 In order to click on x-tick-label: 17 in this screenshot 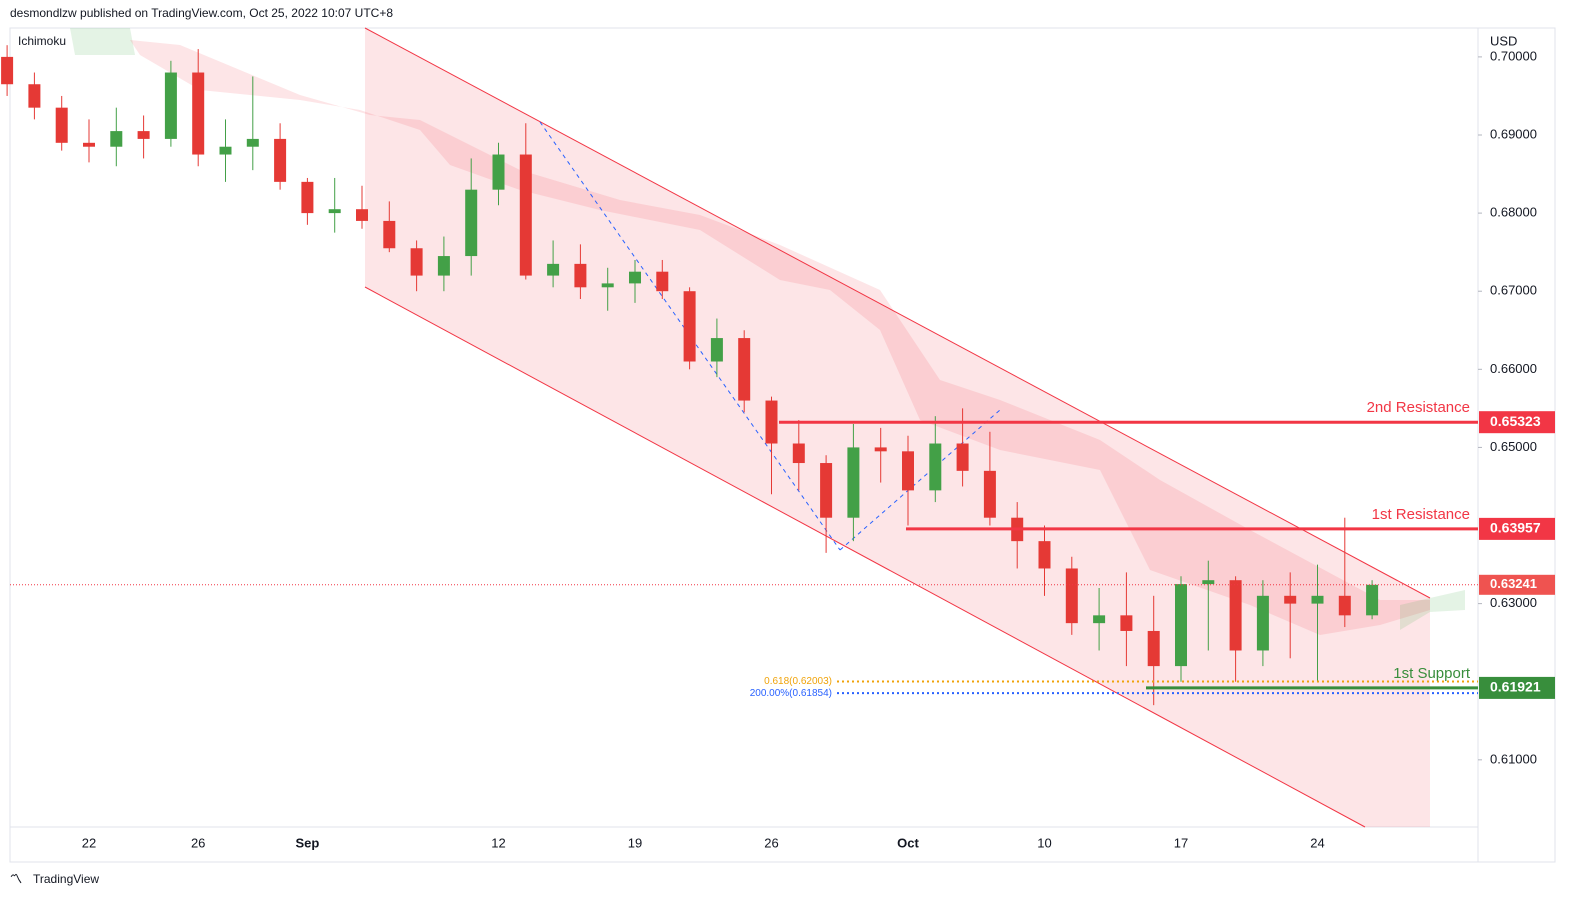, I will do `click(1181, 842)`.